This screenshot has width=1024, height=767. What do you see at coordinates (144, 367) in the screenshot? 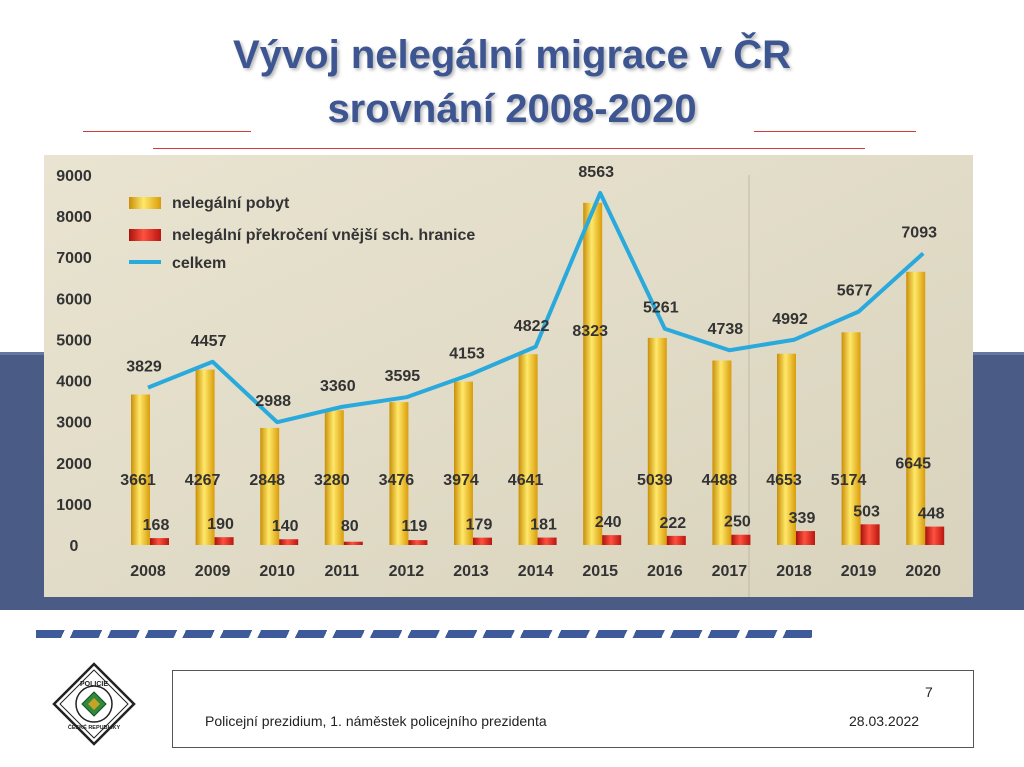
I see `data-label-celkem: 3829` at bounding box center [144, 367].